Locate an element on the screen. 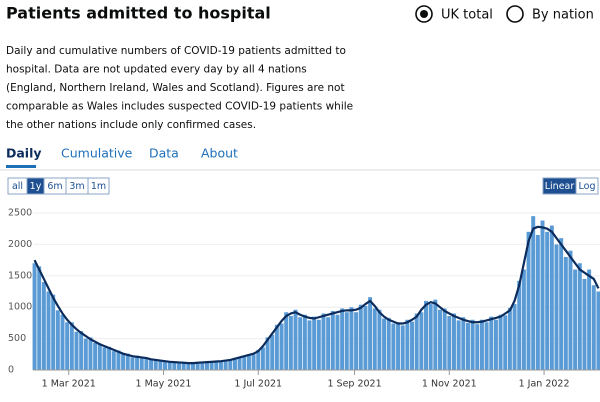 Image resolution: width=600 pixels, height=402 pixels. tab: Data is located at coordinates (164, 153).